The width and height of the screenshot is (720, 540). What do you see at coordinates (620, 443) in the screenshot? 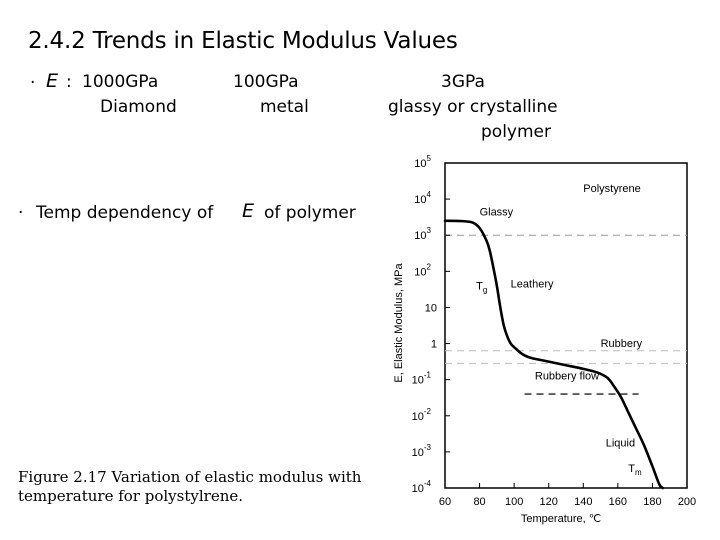
I see `annotation-label: Liquid` at bounding box center [620, 443].